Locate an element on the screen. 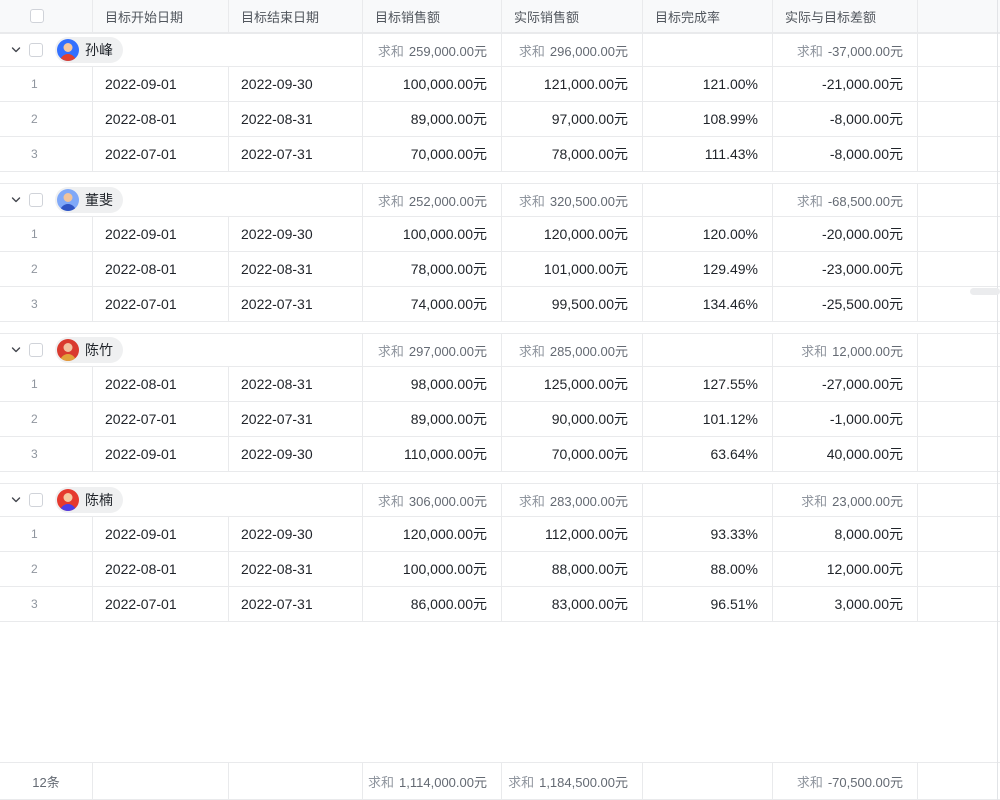 This screenshot has width=1000, height=800. cell-difference: -21,000.00元 is located at coordinates (845, 84).